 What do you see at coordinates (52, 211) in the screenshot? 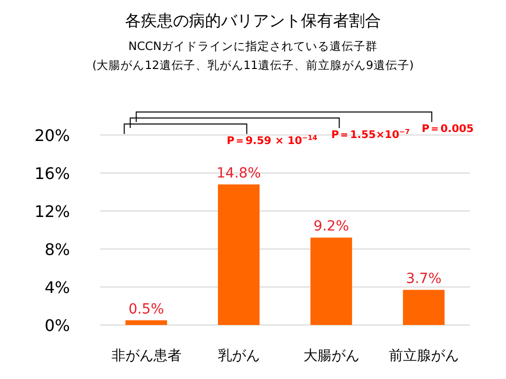
I see `y-tick-label: 12%` at bounding box center [52, 211].